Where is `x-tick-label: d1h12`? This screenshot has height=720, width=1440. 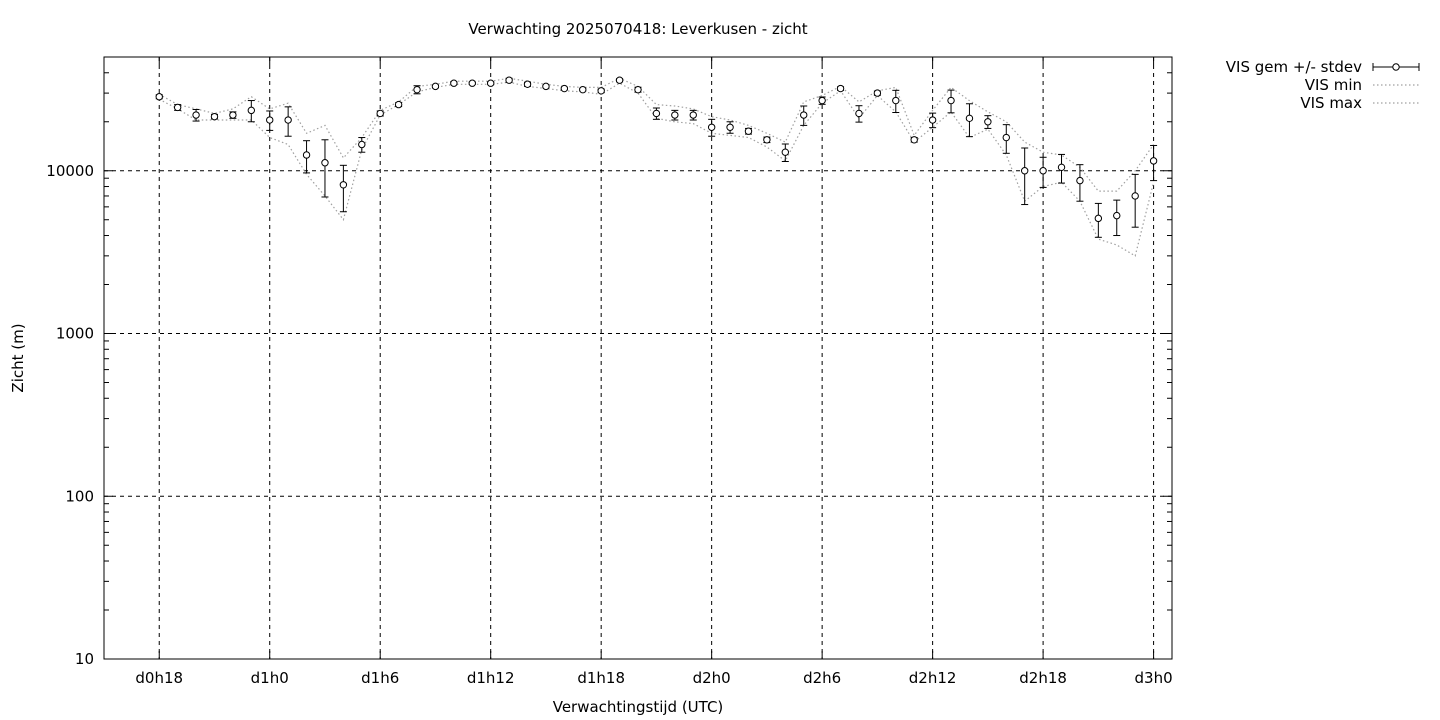 x-tick-label: d1h12 is located at coordinates (491, 678).